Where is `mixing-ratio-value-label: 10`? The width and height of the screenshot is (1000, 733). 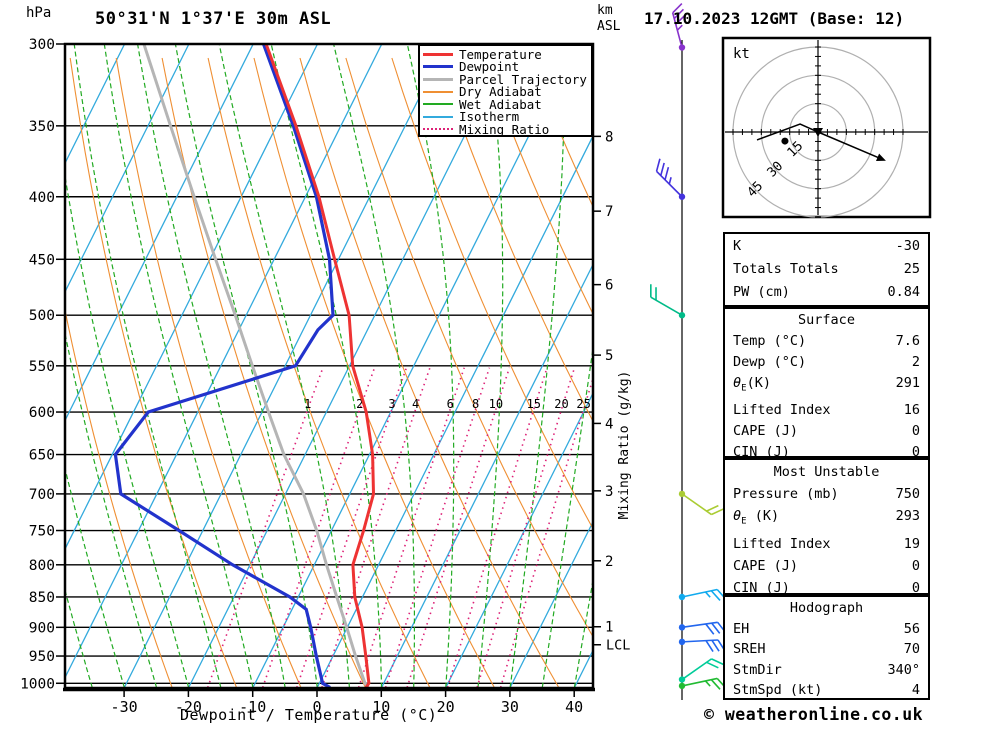 mixing-ratio-value-label: 10 is located at coordinates (496, 404).